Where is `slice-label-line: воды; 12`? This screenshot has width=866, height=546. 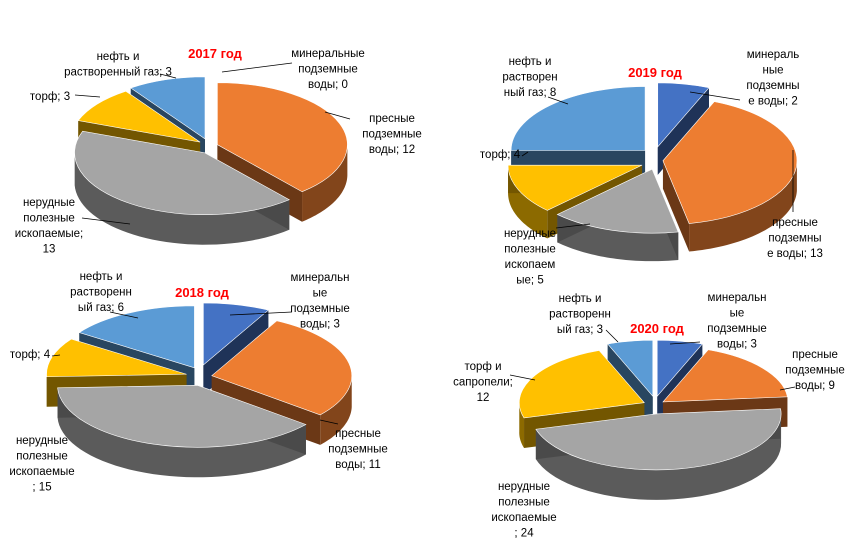
slice-label-line: воды; 12 is located at coordinates (392, 150).